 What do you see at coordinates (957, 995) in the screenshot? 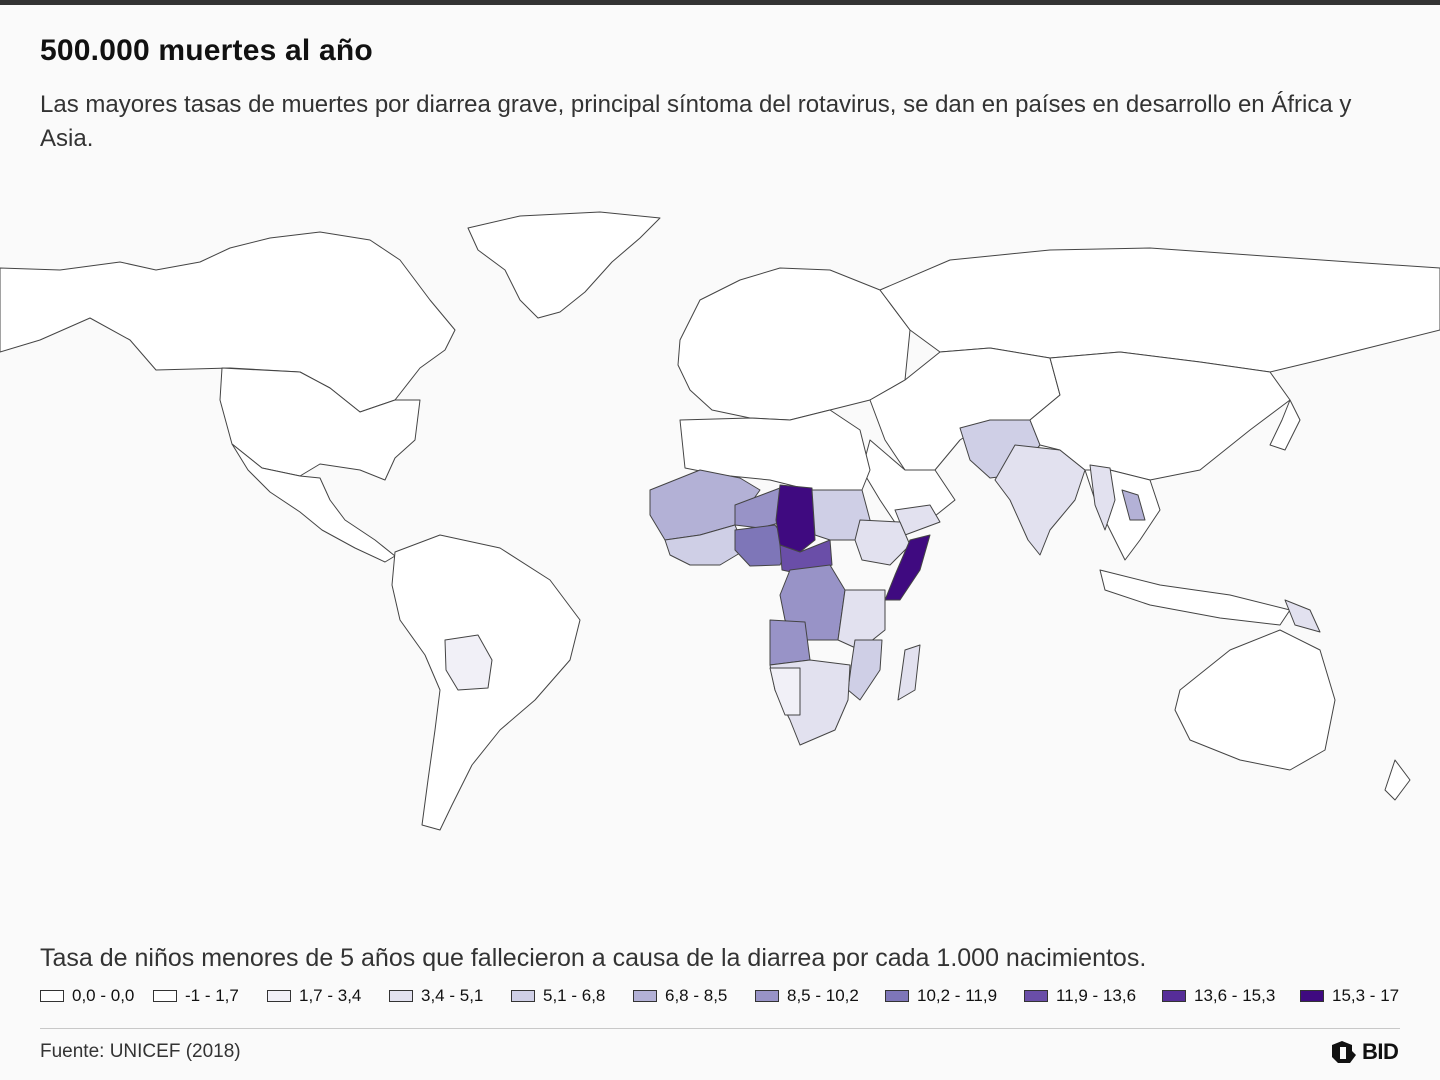
I see `legend-label: 10,2 - 11,9` at bounding box center [957, 995].